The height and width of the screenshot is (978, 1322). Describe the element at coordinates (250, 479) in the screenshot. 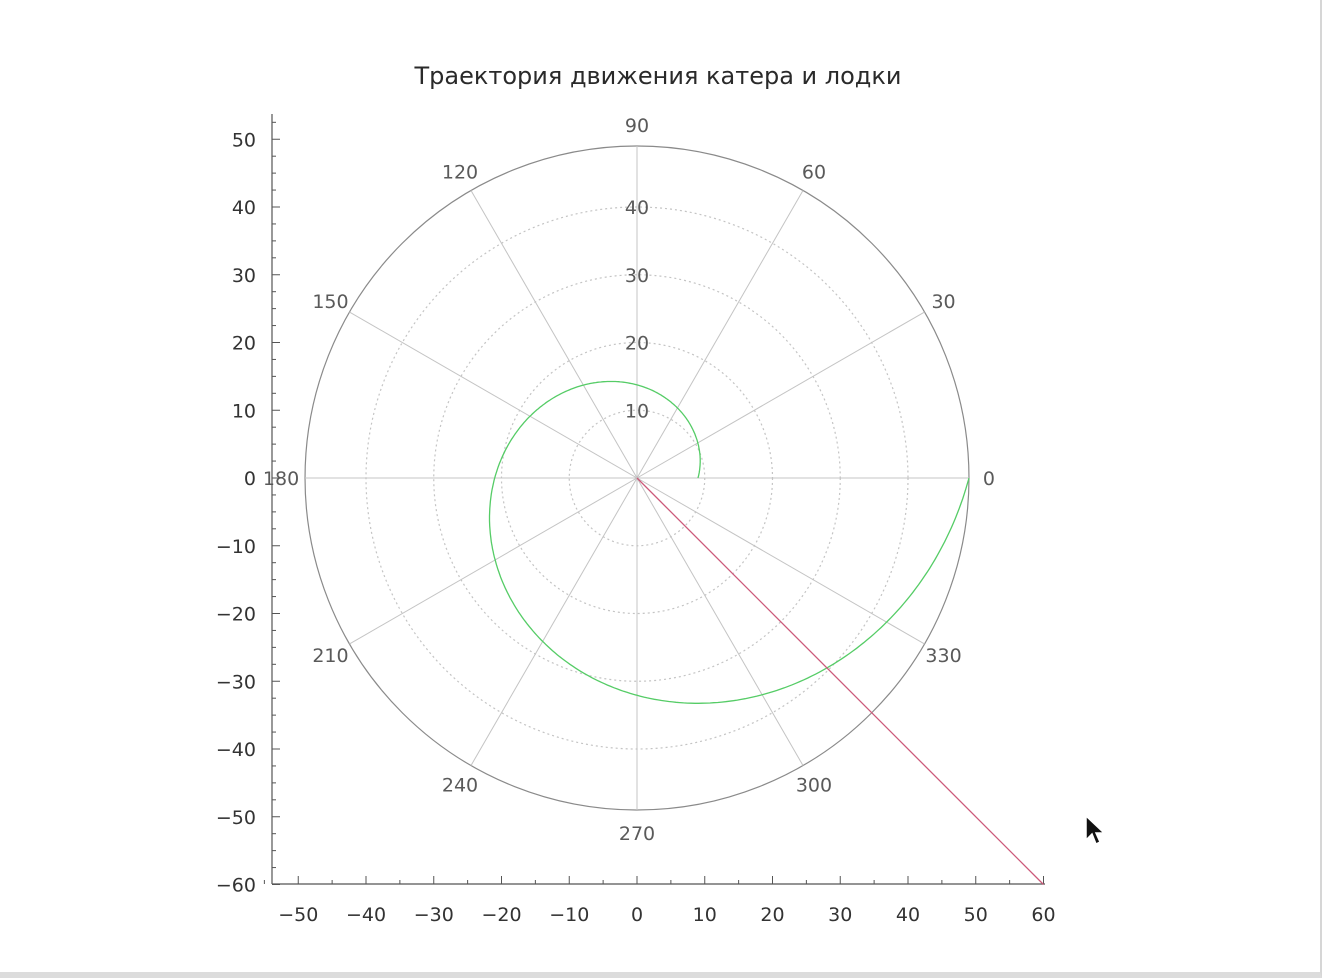

I see `y-tick-label: 0` at that location.